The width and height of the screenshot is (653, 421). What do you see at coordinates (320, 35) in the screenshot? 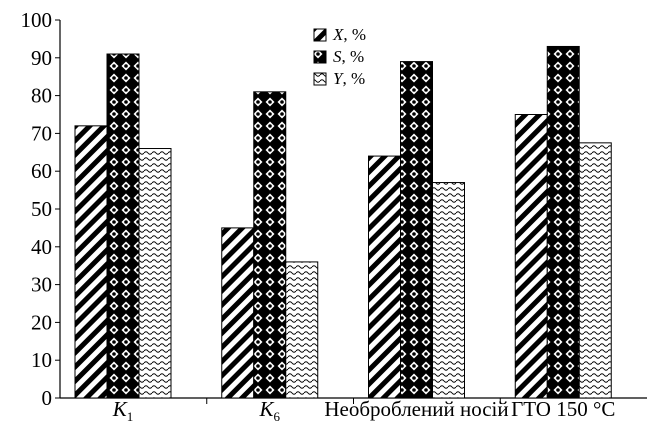
I see `legend-swatch-x` at bounding box center [320, 35].